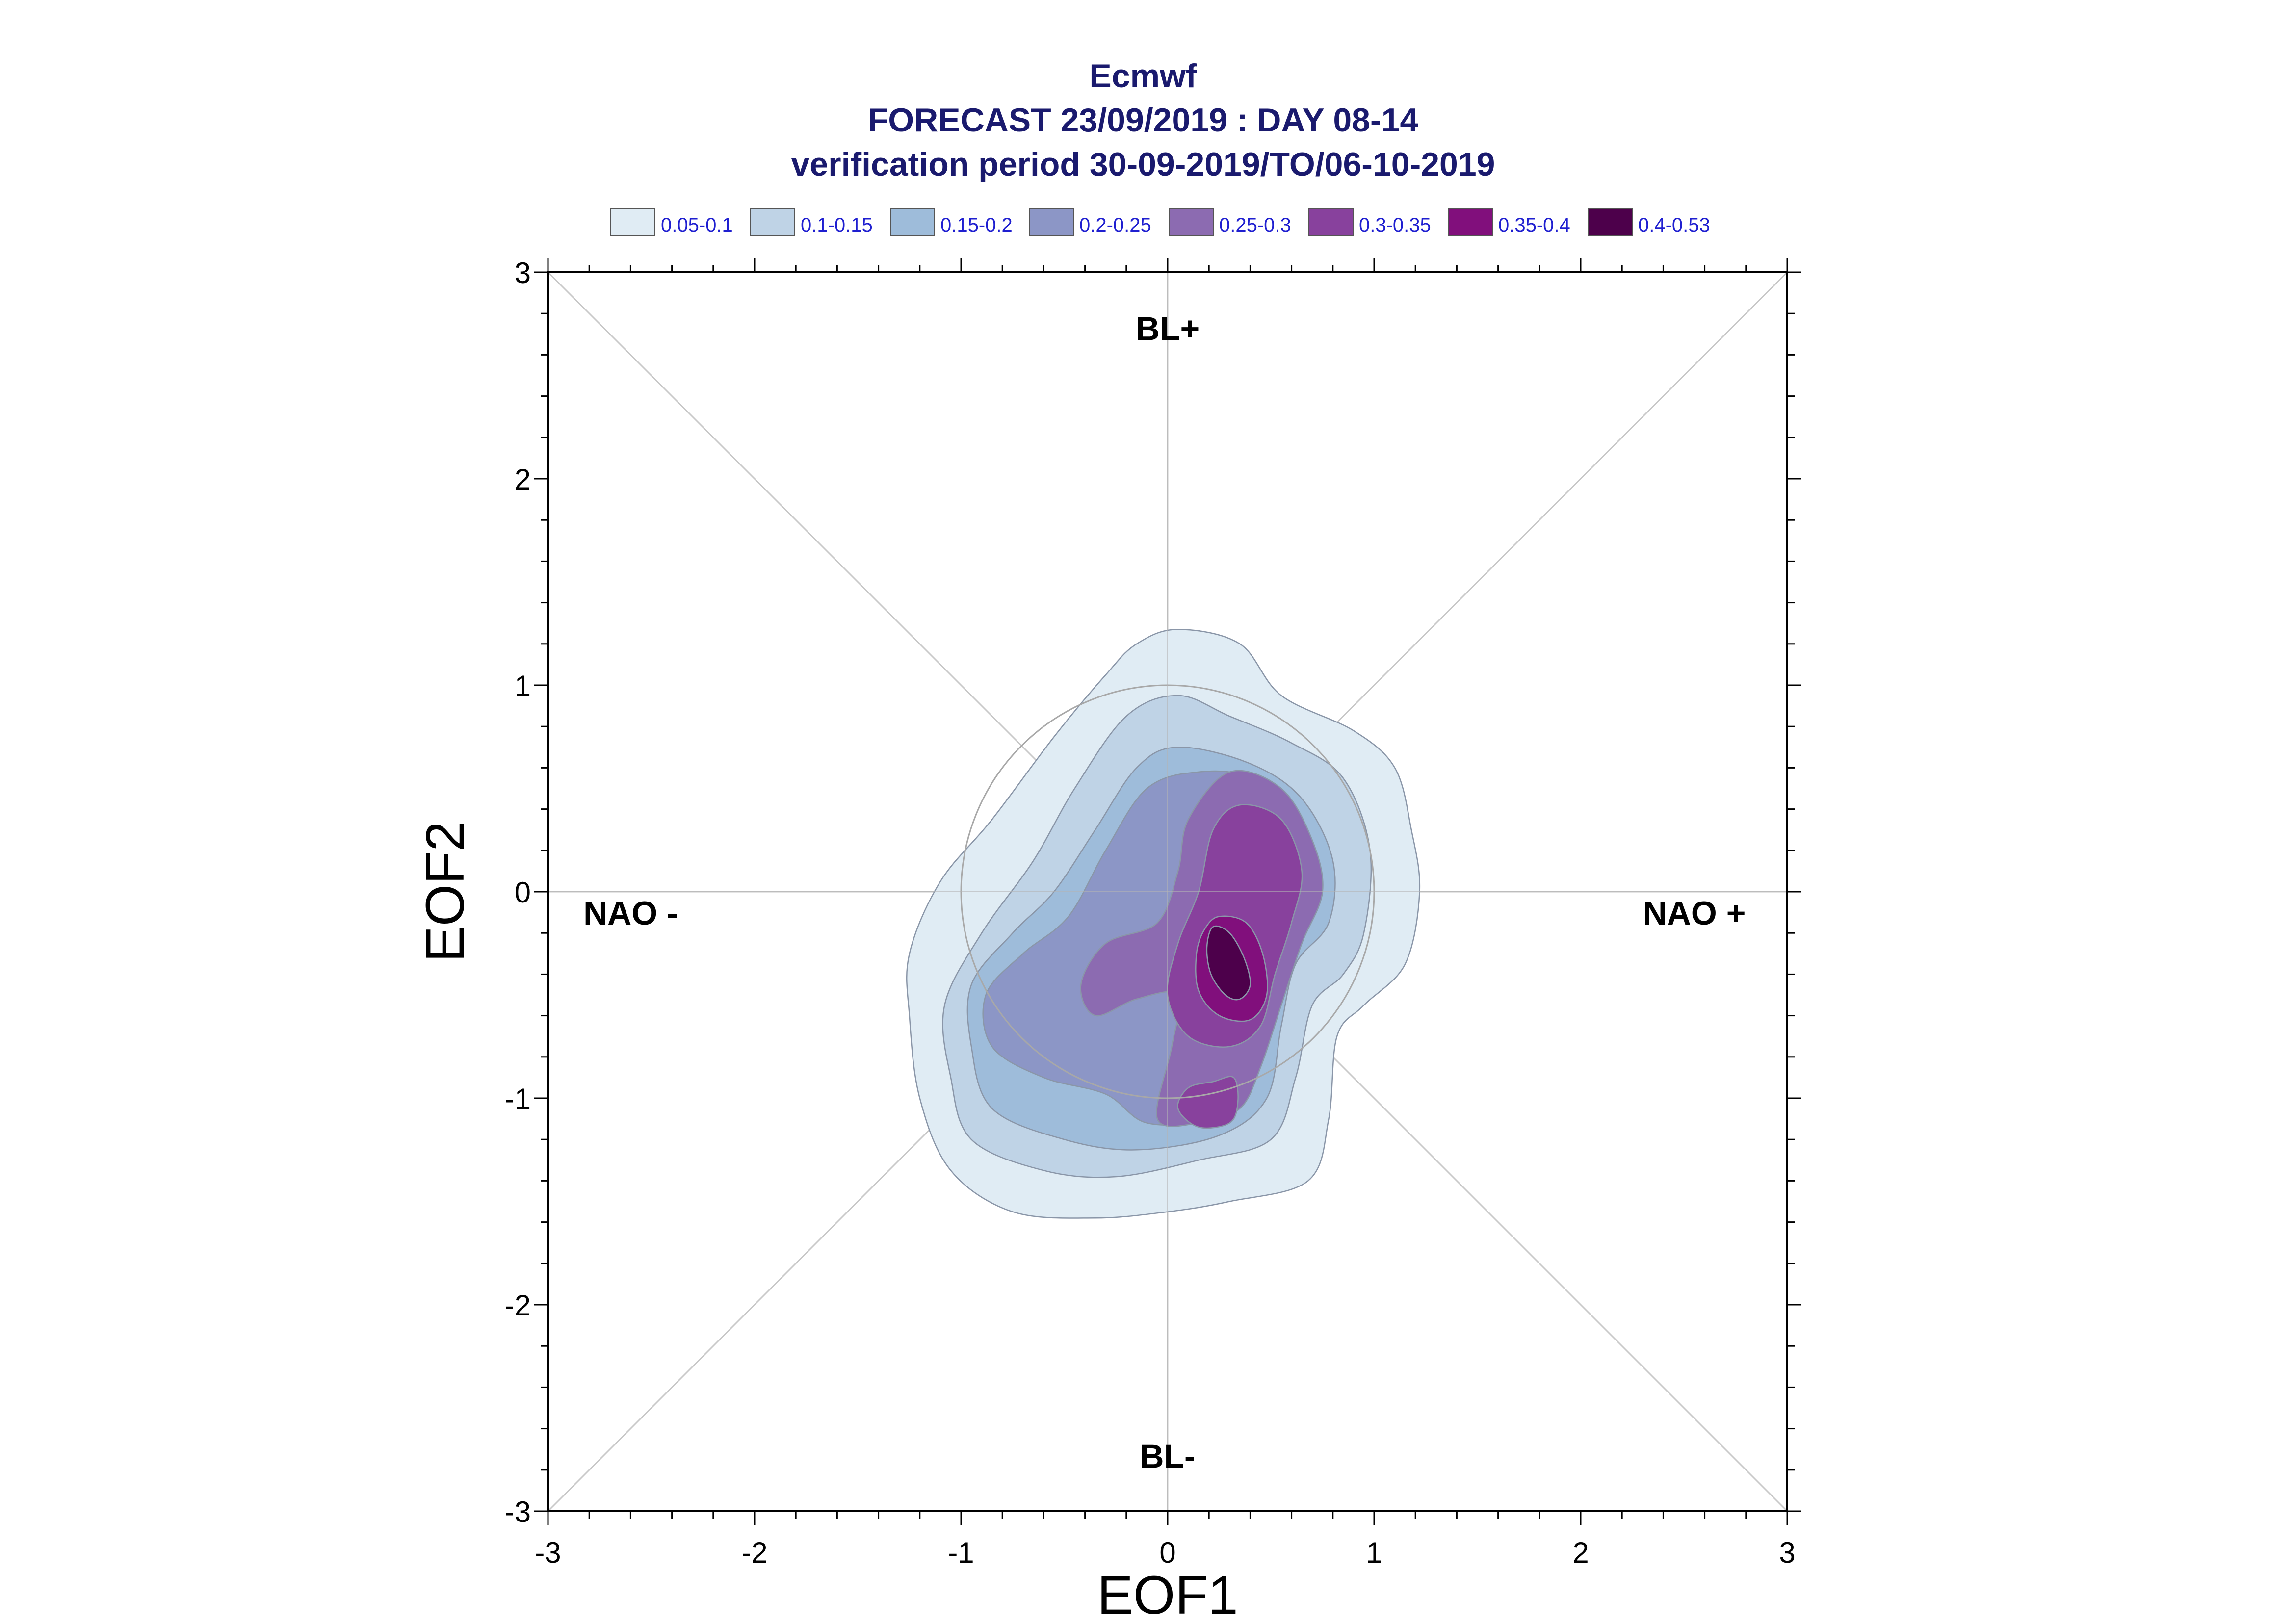  Describe the element at coordinates (631, 913) in the screenshot. I see `regime-label-2: NAO -` at that location.